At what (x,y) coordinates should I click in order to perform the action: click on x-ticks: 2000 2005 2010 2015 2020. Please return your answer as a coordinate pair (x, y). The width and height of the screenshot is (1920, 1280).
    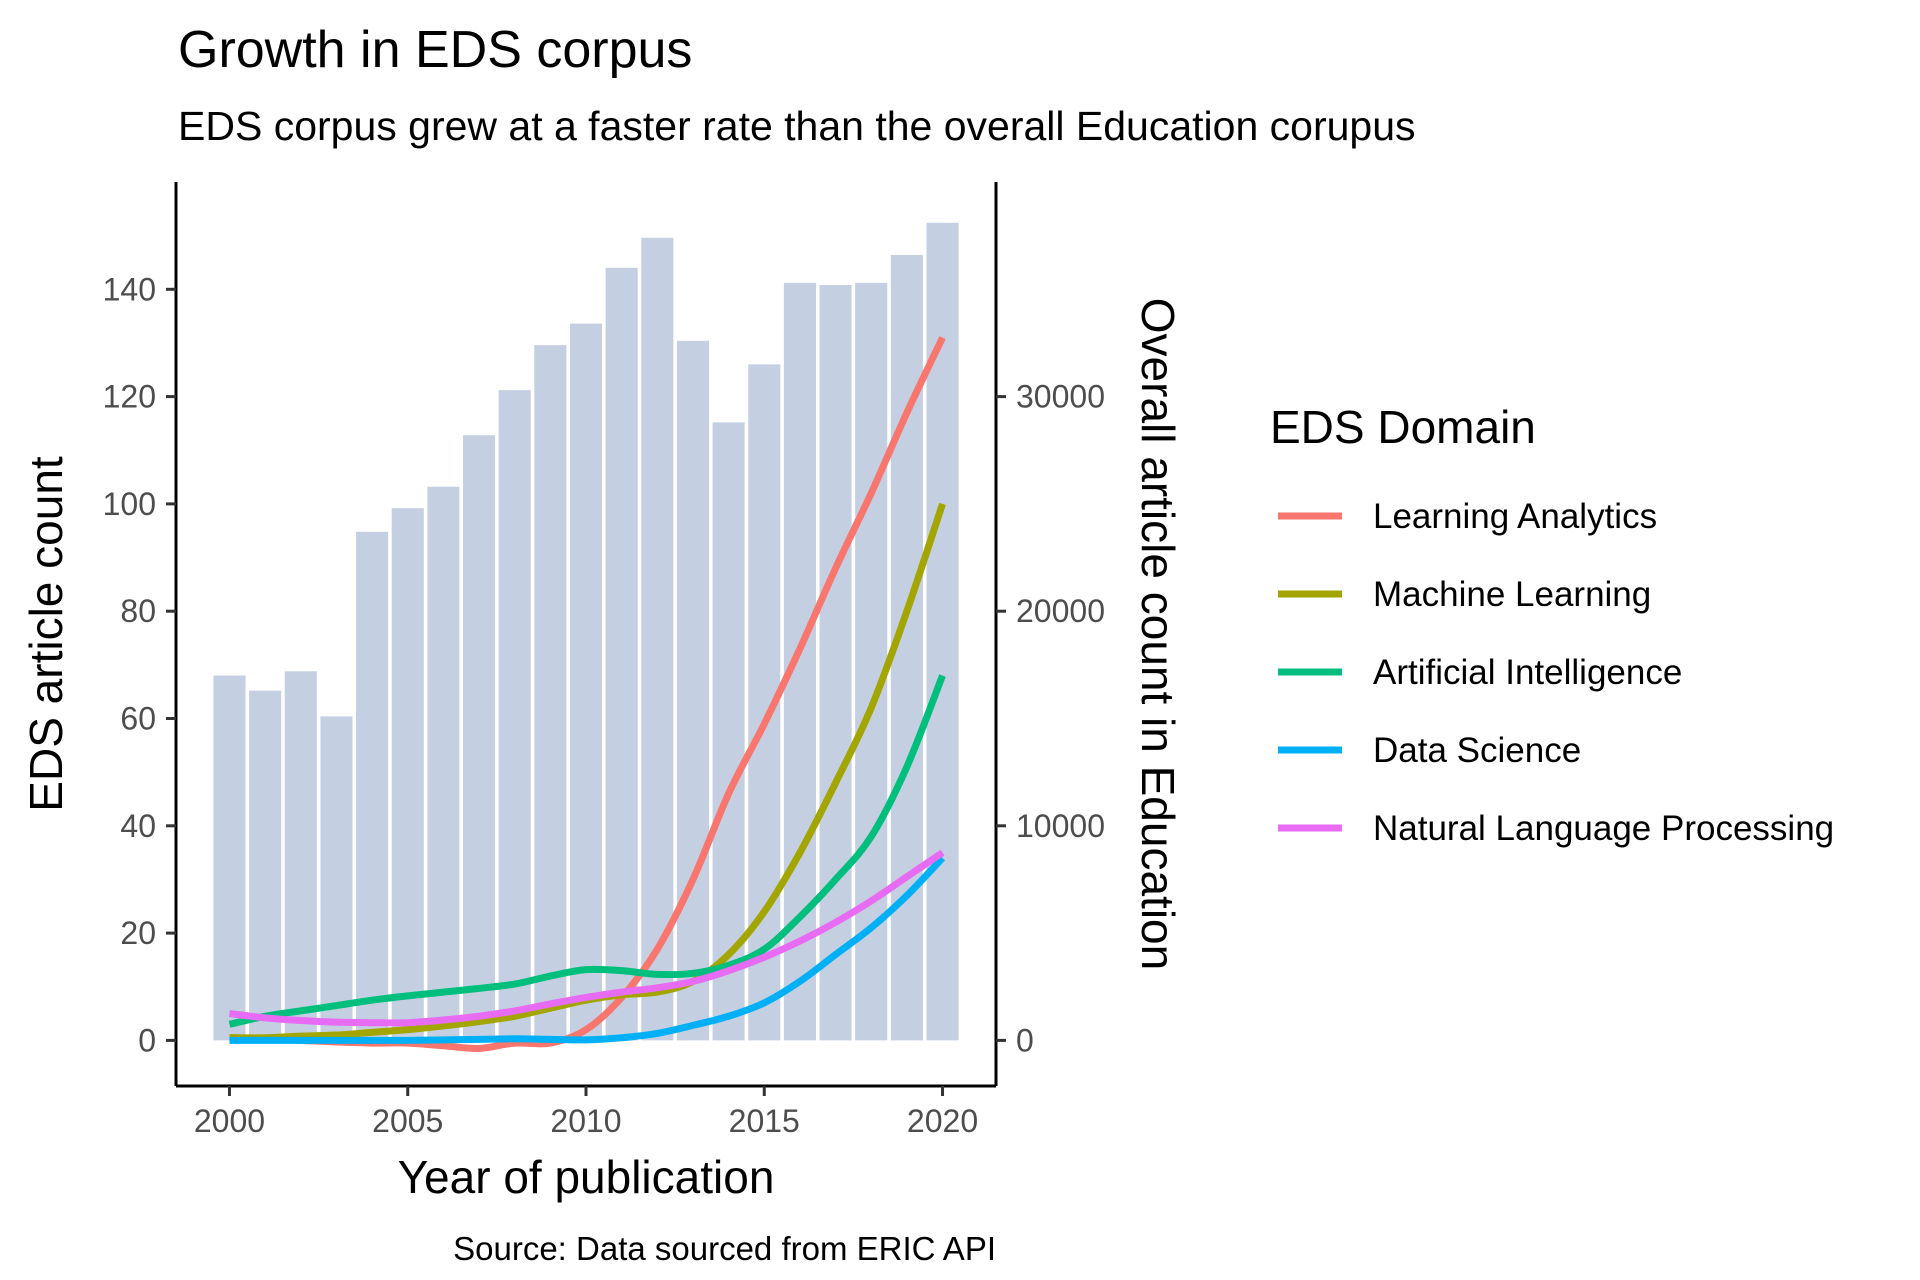
    Looking at the image, I should click on (586, 1112).